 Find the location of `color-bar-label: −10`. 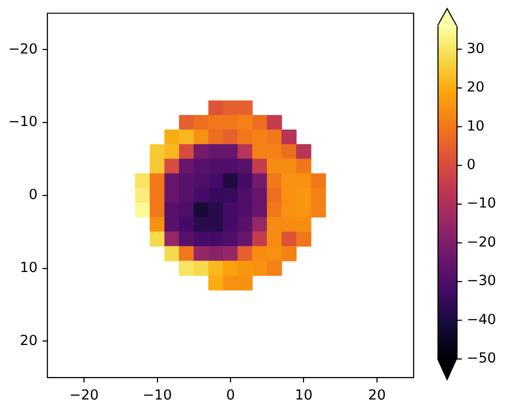

color-bar-label: −10 is located at coordinates (481, 204).